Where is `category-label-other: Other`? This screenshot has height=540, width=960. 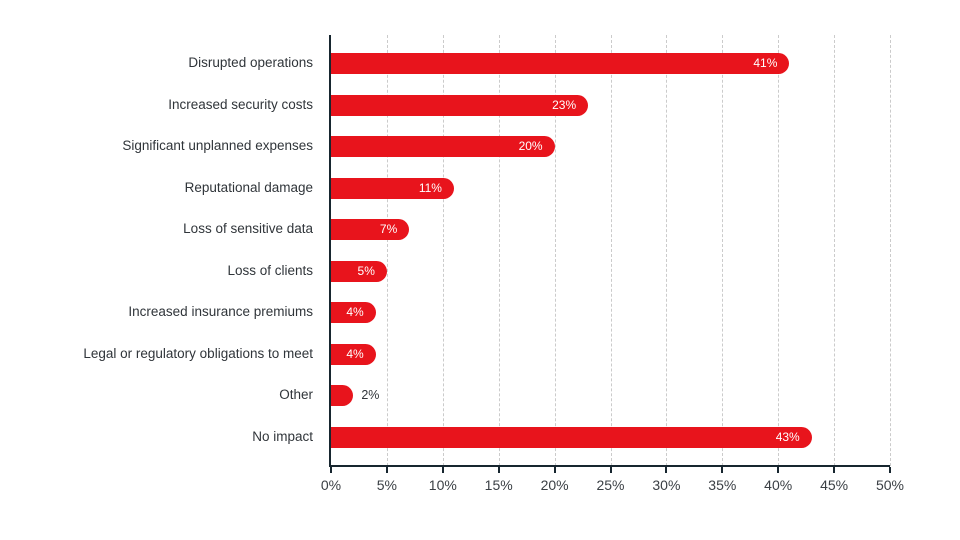
category-label-other: Other is located at coordinates (296, 395).